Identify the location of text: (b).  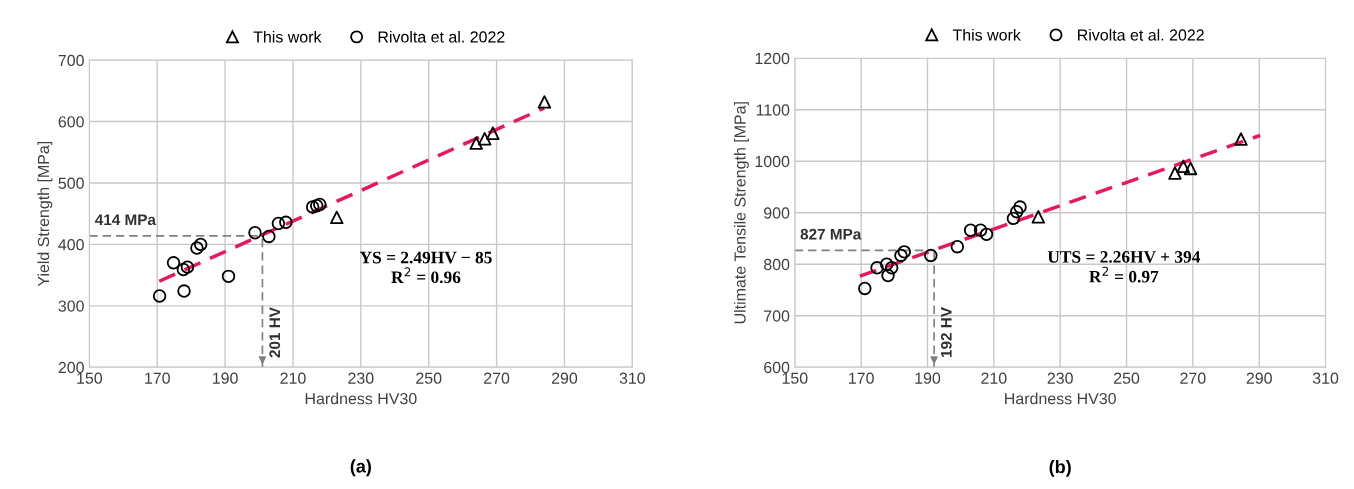
(1060, 468).